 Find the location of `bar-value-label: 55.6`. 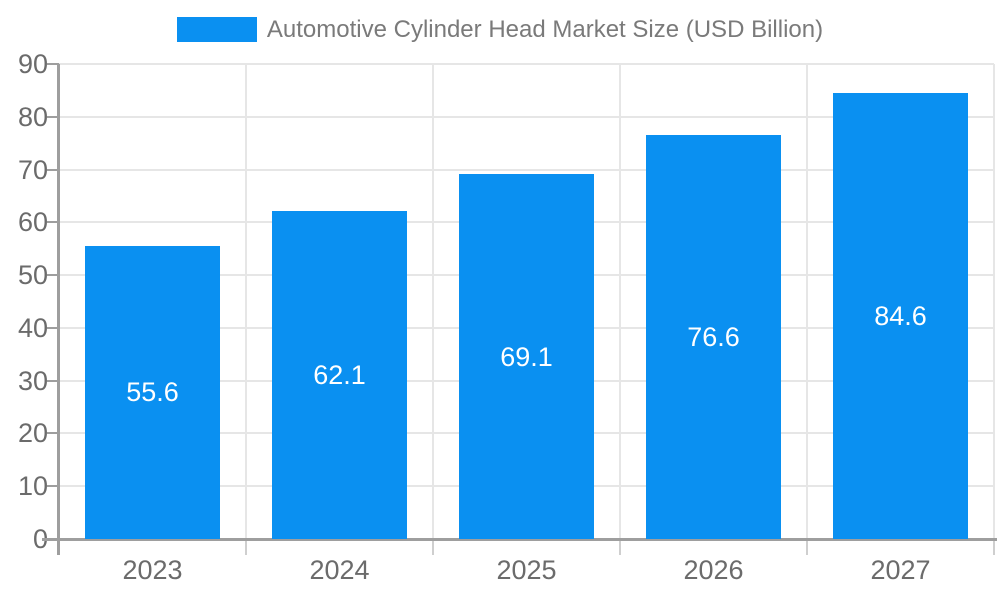

bar-value-label: 55.6 is located at coordinates (152, 392).